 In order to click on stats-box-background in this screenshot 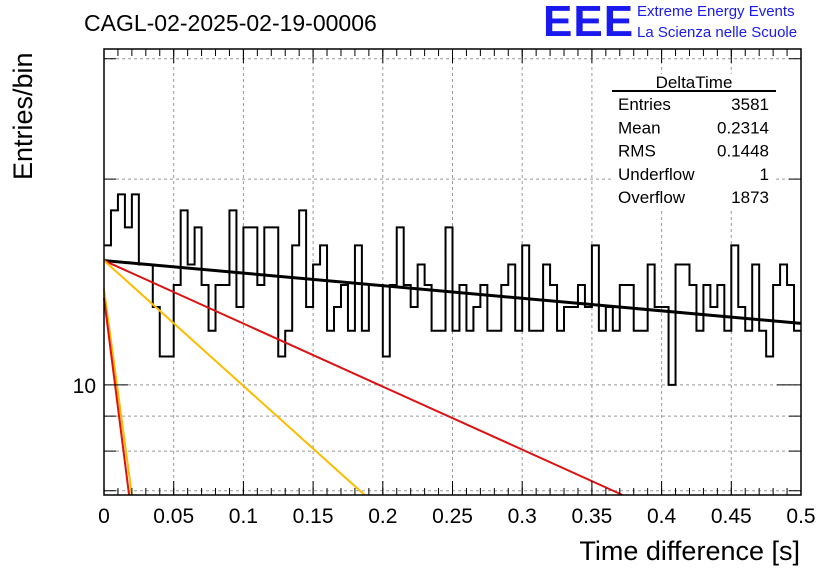, I will do `click(694, 141)`.